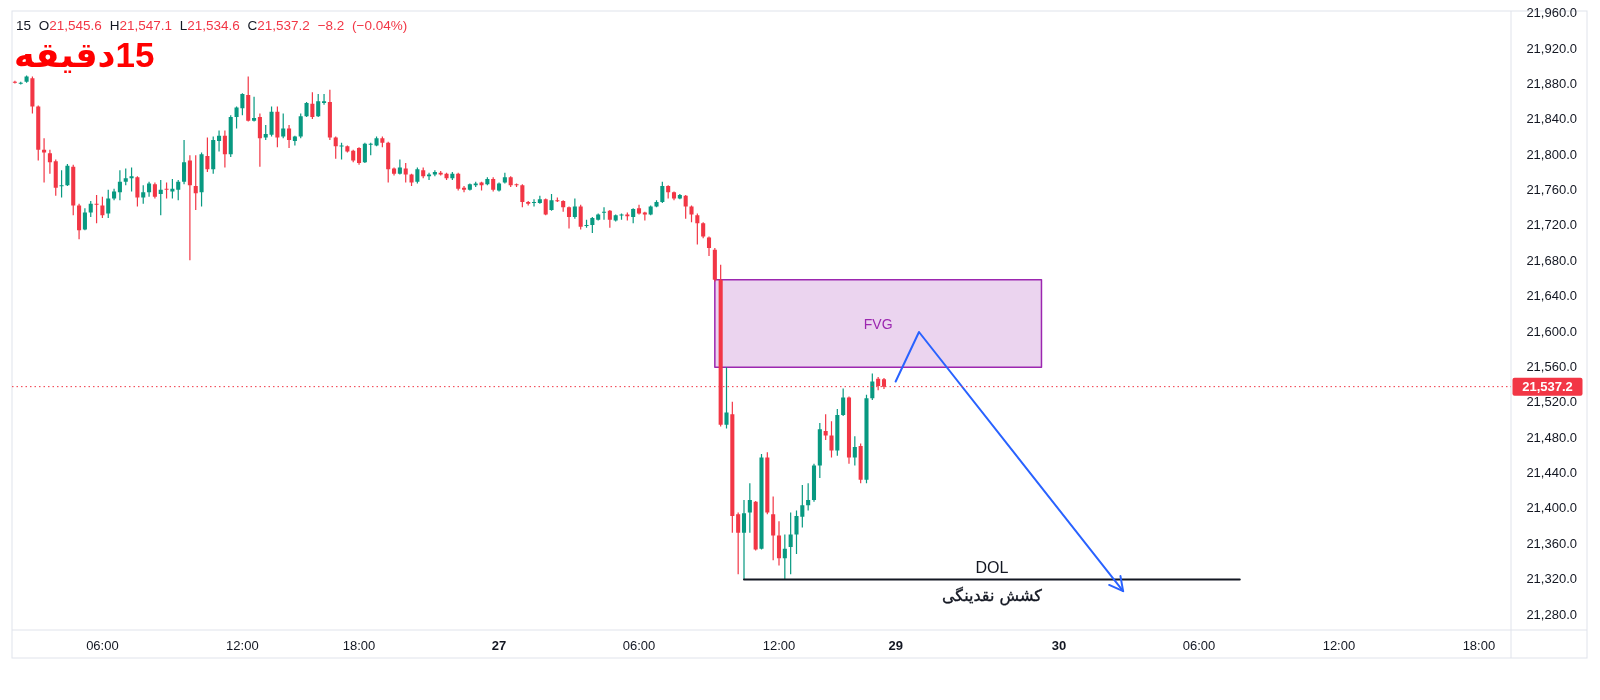  What do you see at coordinates (1551, 225) in the screenshot?
I see `y-tick-label: 21,720.0` at bounding box center [1551, 225].